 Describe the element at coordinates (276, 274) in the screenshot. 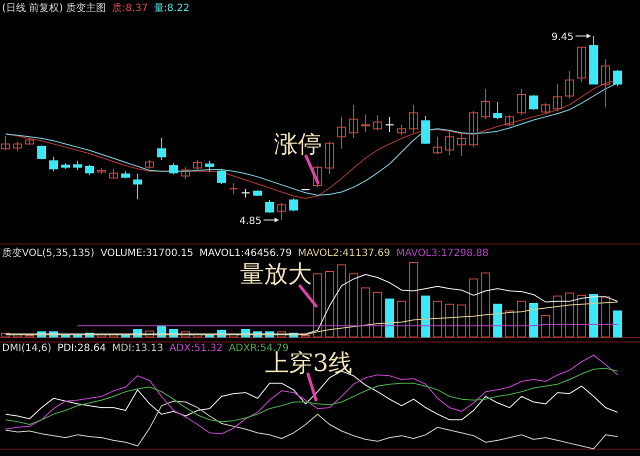

I see `annotation: 量放大` at that location.